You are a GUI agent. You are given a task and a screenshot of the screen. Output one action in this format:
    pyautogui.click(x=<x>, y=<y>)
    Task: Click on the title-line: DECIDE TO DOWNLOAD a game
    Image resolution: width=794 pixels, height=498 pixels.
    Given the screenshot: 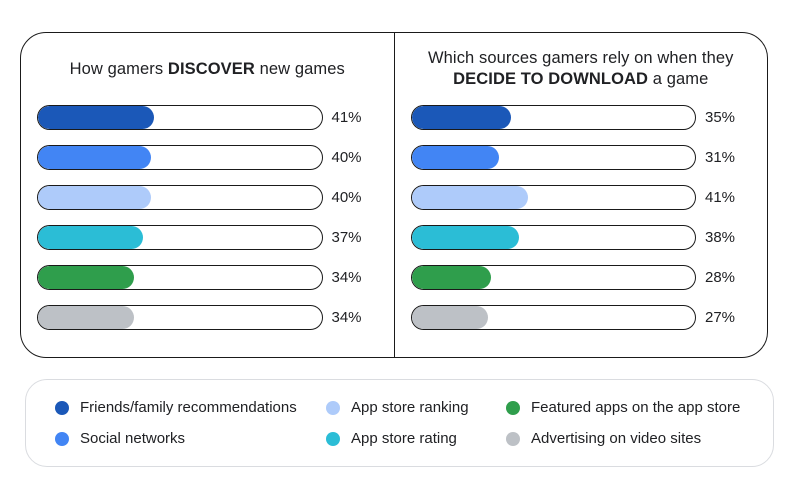 What is the action you would take?
    pyautogui.click(x=580, y=79)
    